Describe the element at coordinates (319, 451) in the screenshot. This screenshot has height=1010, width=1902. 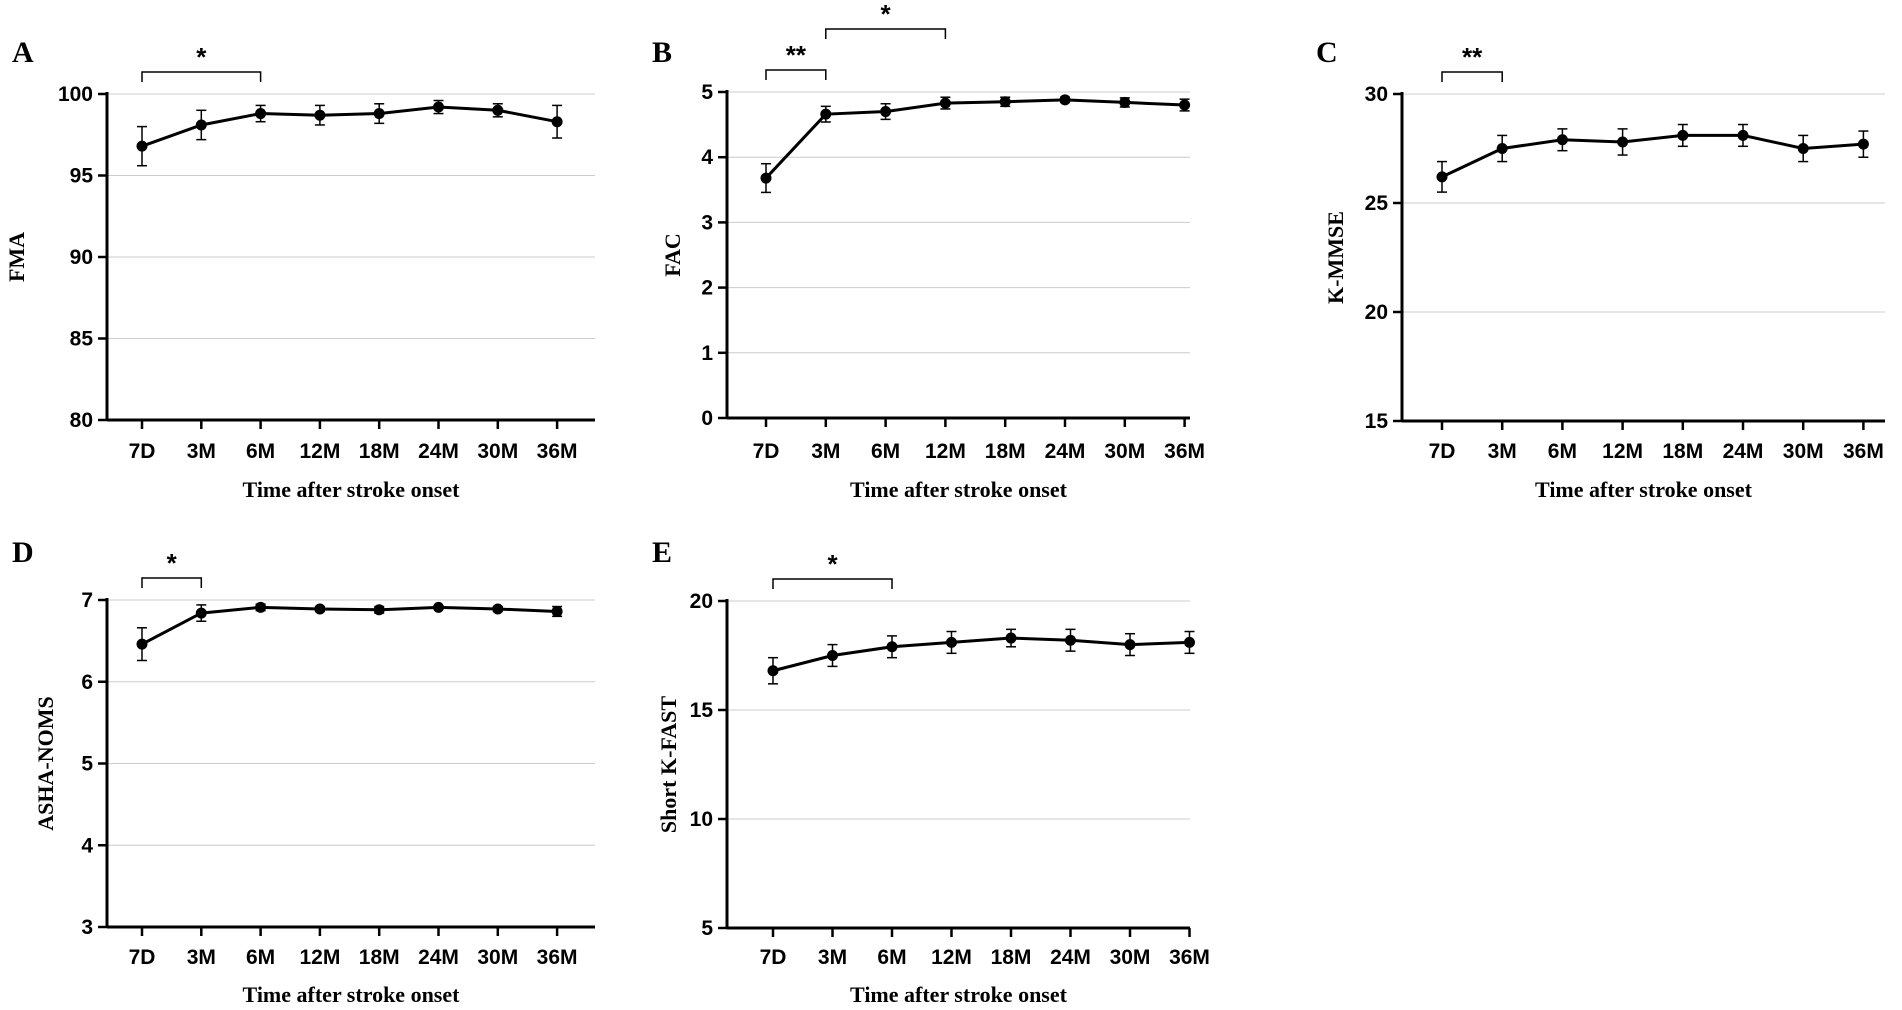
I see `x-tick-label-a-12M: 12M` at that location.